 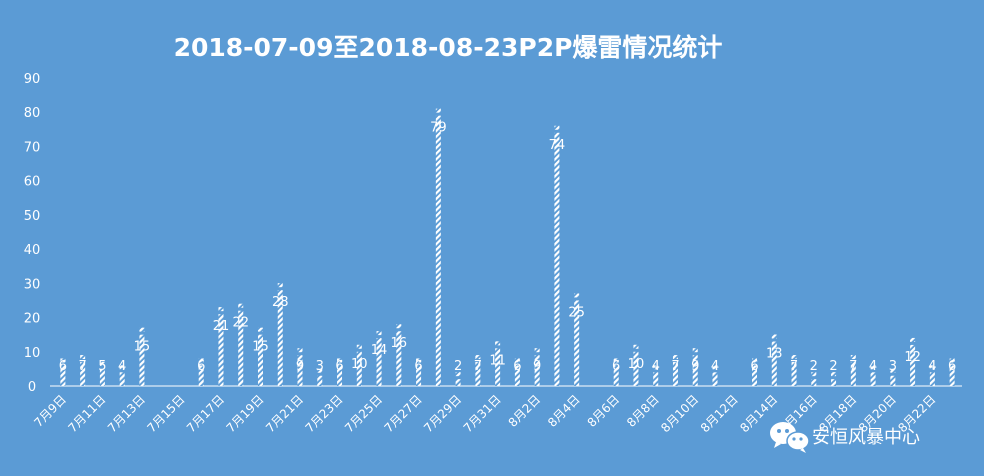 What do you see at coordinates (32, 387) in the screenshot?
I see `y-tick-label: 0` at bounding box center [32, 387].